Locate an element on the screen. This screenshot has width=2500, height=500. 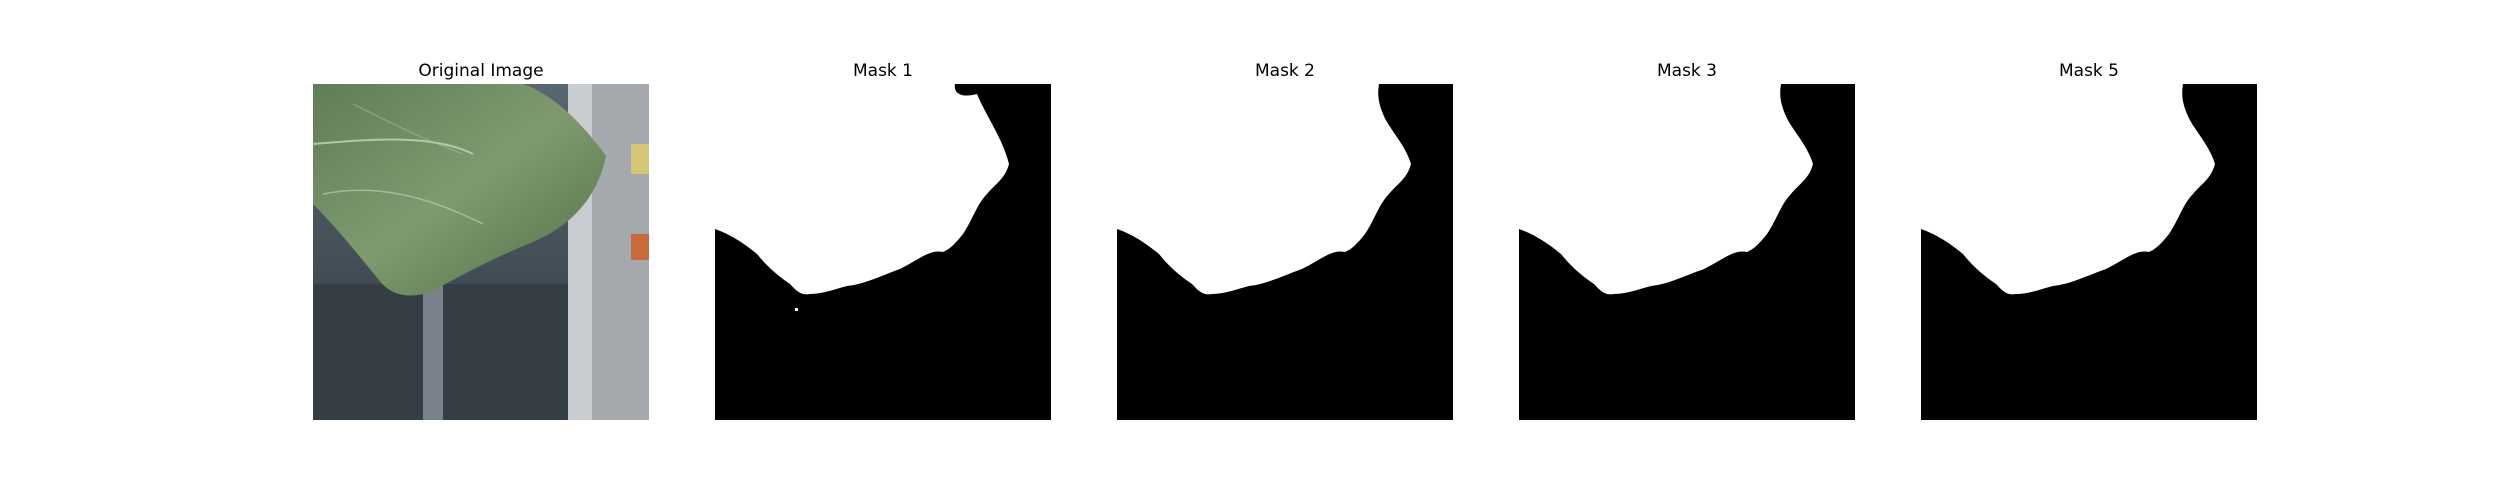
panel-title: Original Image is located at coordinates (481, 71).